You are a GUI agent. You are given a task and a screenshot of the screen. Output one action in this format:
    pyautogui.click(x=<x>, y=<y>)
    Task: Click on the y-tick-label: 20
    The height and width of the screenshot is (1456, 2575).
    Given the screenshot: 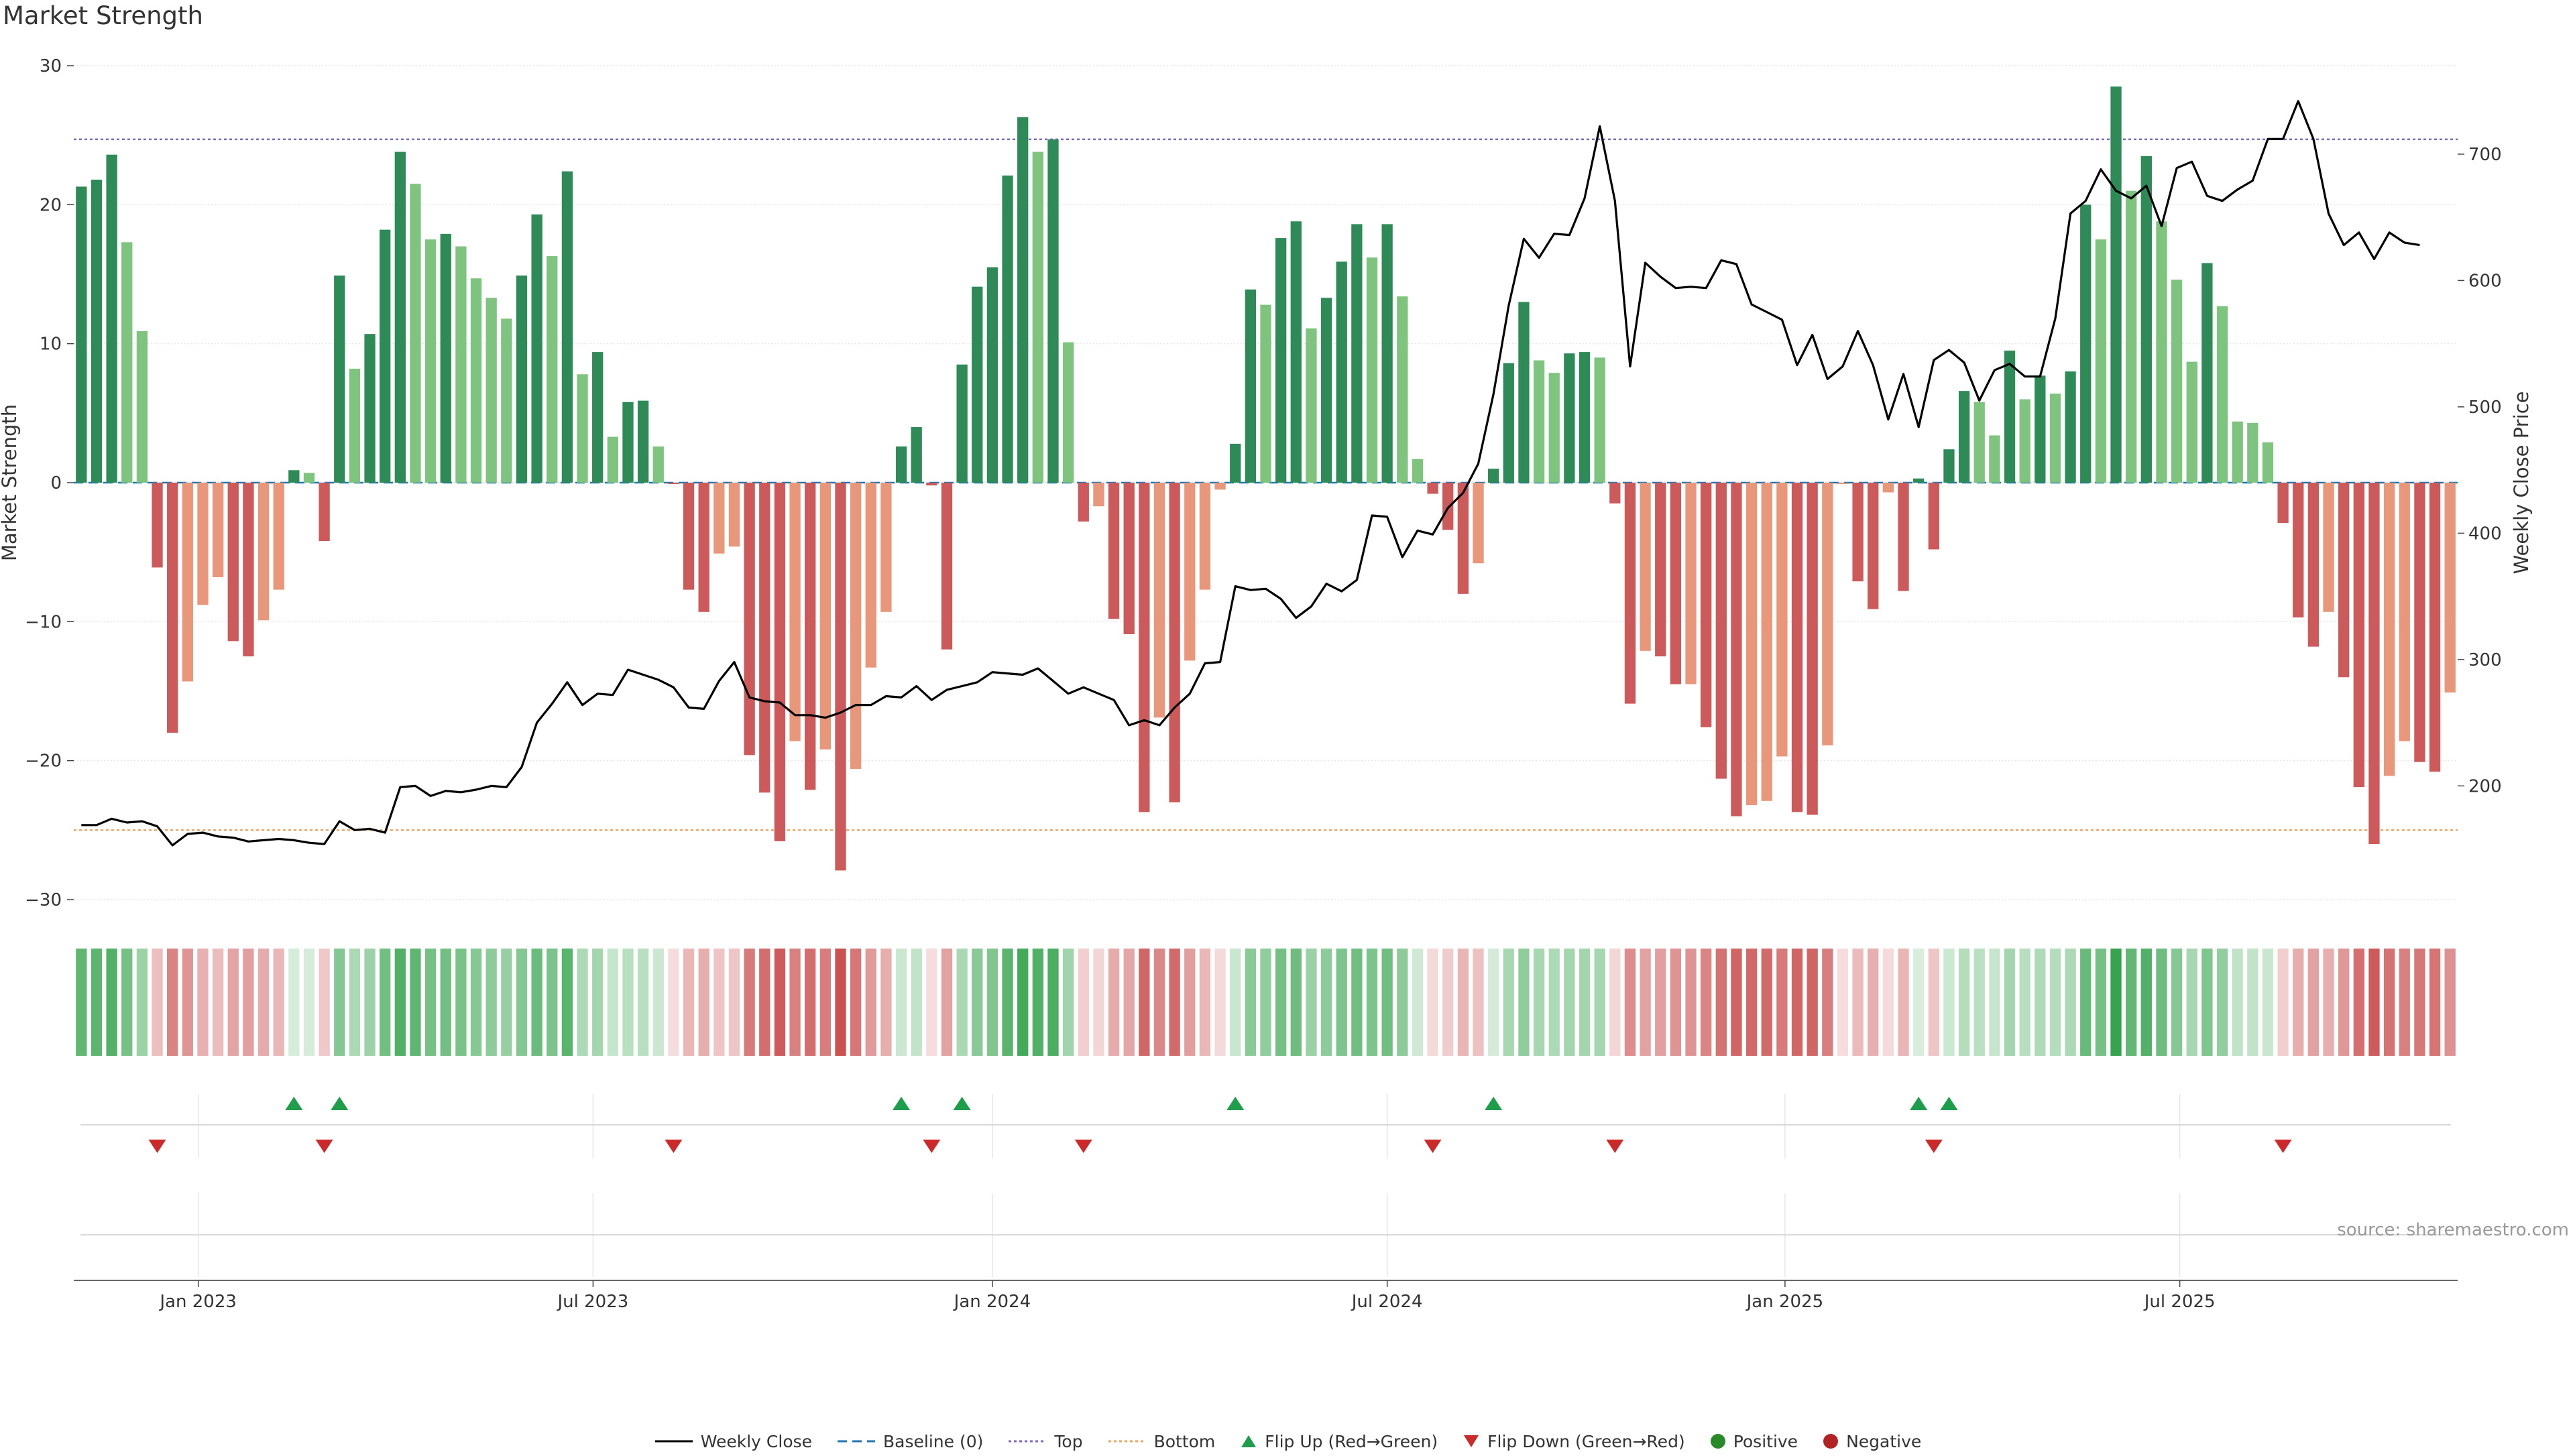 What is the action you would take?
    pyautogui.click(x=51, y=205)
    